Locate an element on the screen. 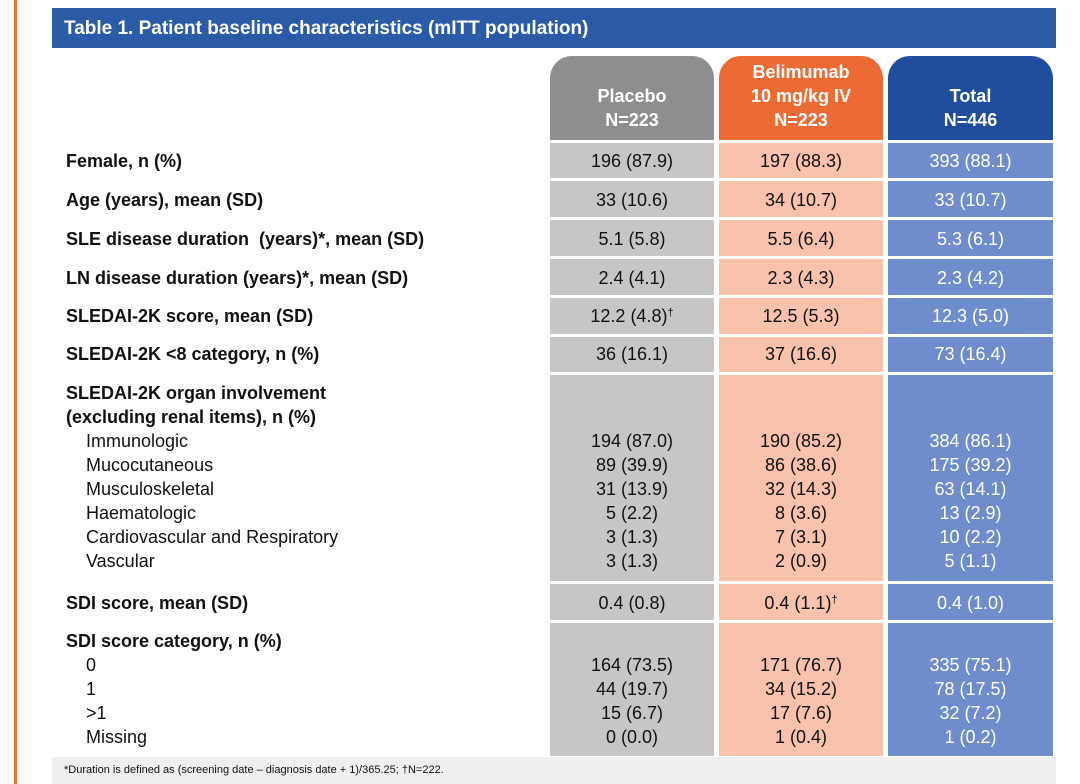 This screenshot has width=1080, height=784. placebo-value: 2.4 (4.1) is located at coordinates (632, 278).